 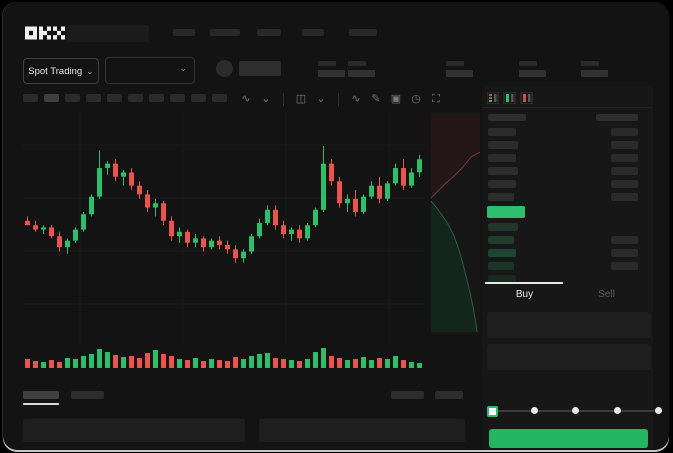 I want to click on orderbook-layout-toggles, so click(x=510, y=98).